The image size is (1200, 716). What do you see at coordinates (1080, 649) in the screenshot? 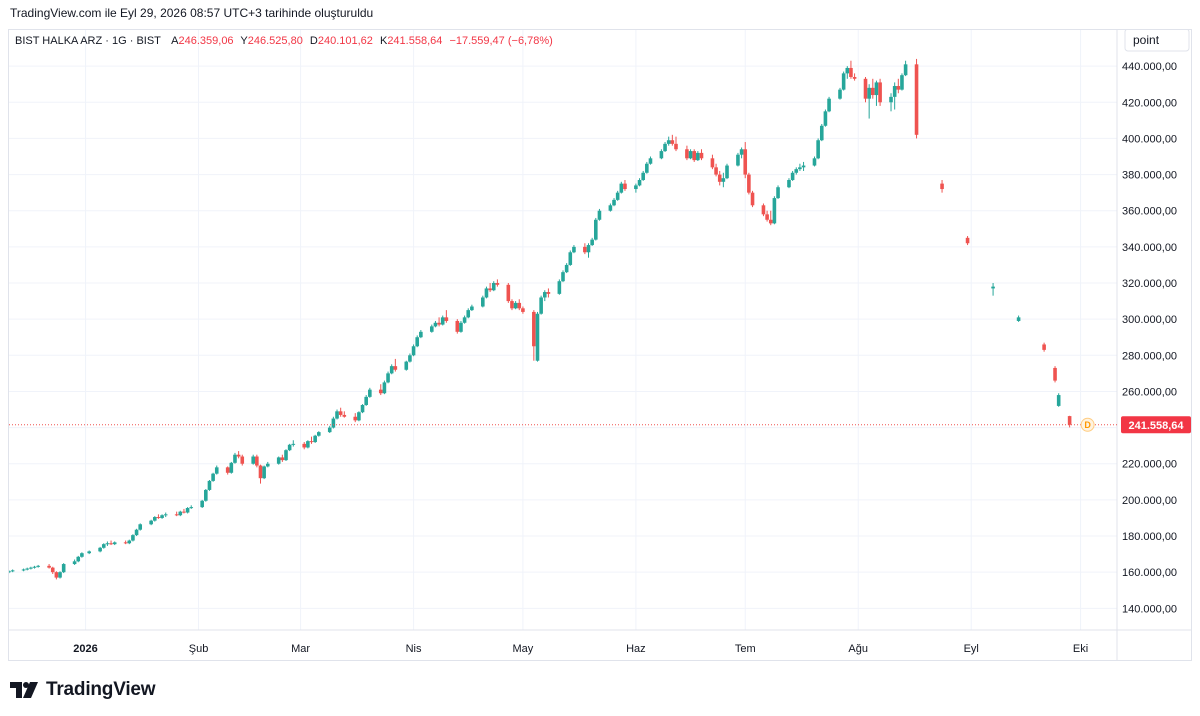
I see `x-tick-label: Eki` at bounding box center [1080, 649].